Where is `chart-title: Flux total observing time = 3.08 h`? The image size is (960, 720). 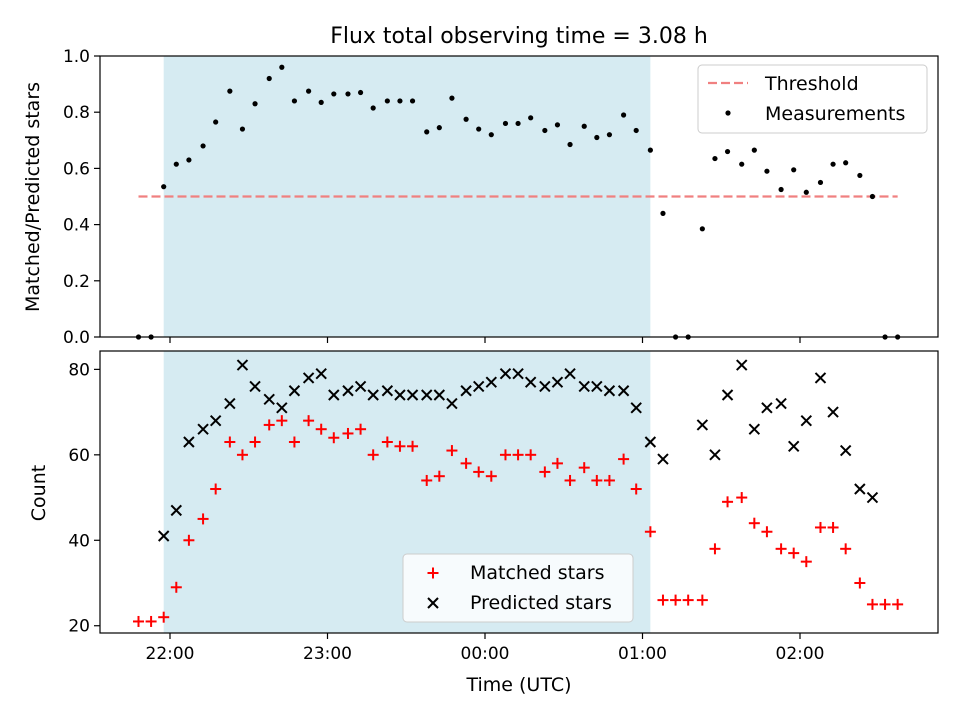 chart-title: Flux total observing time = 3.08 h is located at coordinates (519, 36).